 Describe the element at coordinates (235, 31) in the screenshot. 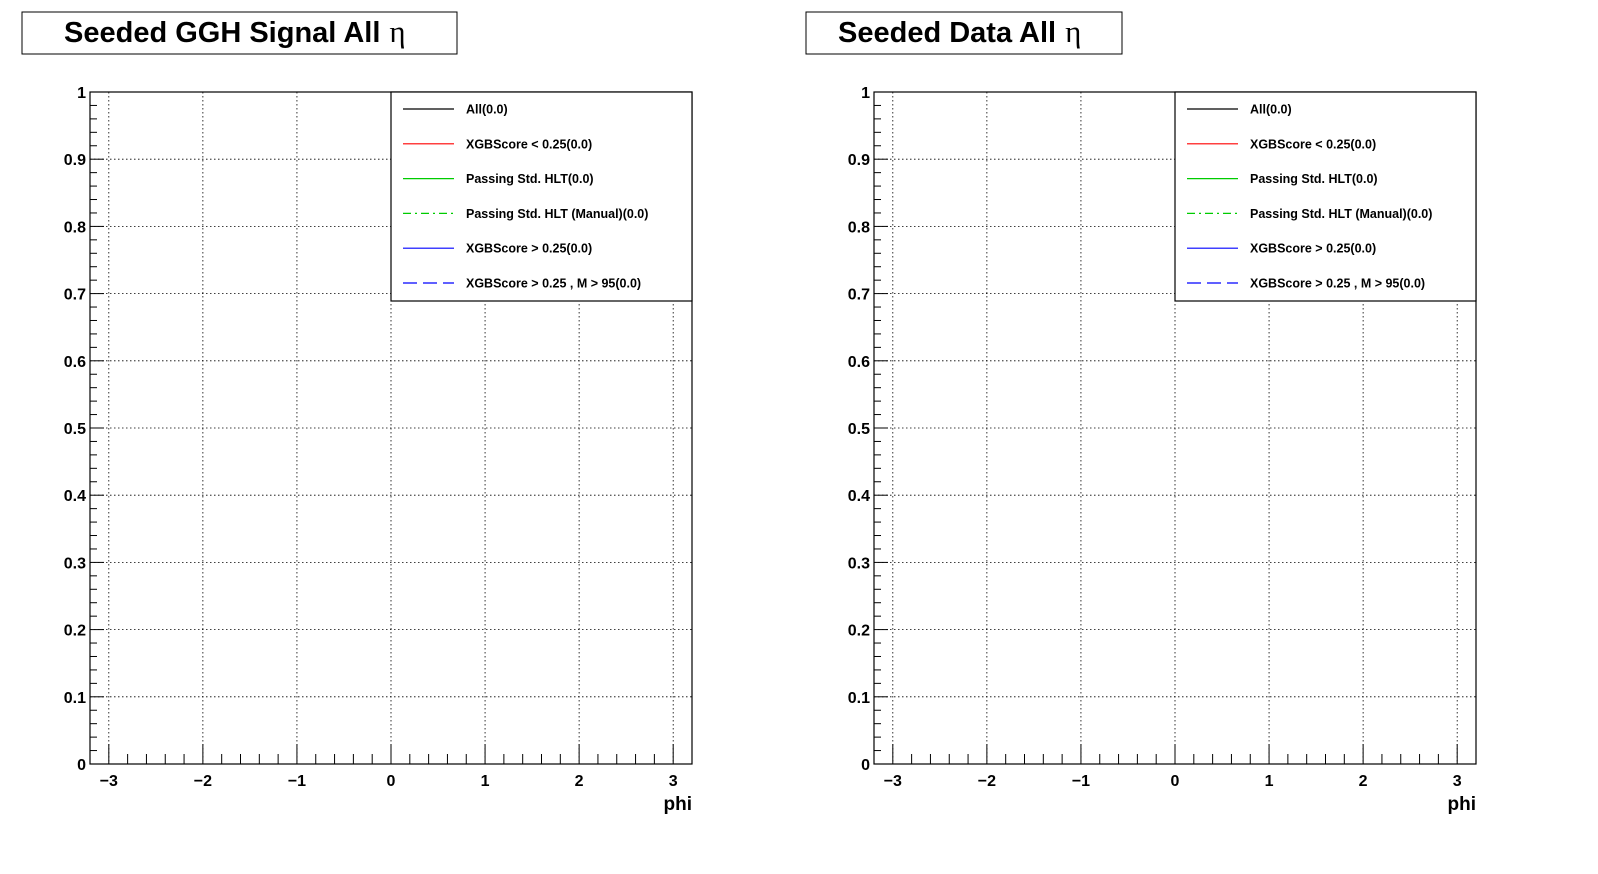

I see `panel-title: Seeded GGH Signal All η` at that location.